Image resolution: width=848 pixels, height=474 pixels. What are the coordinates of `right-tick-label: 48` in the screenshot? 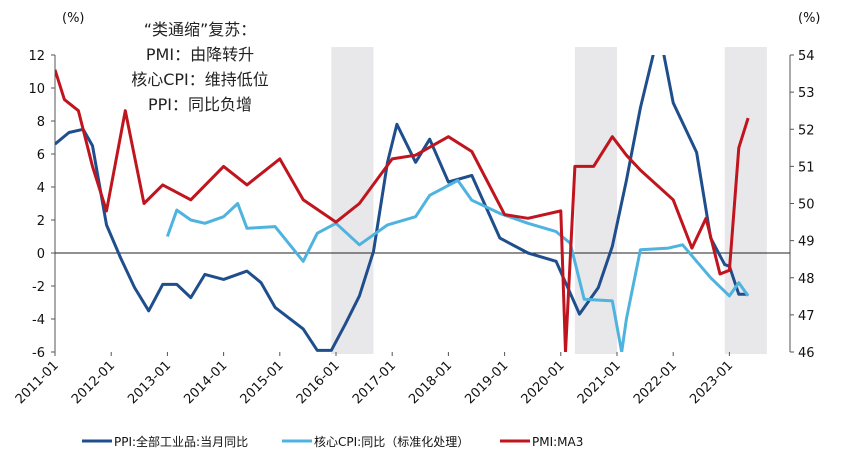 It's located at (806, 279).